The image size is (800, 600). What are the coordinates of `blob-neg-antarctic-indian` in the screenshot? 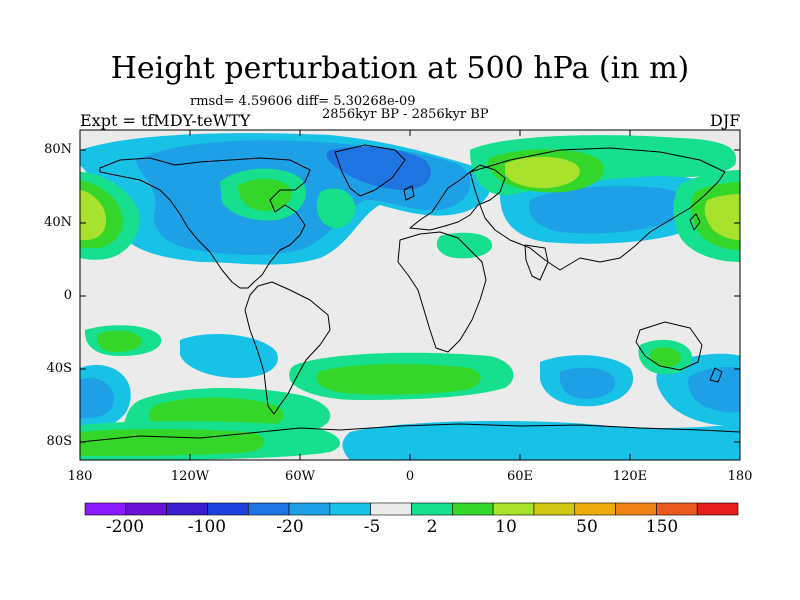 It's located at (541, 440).